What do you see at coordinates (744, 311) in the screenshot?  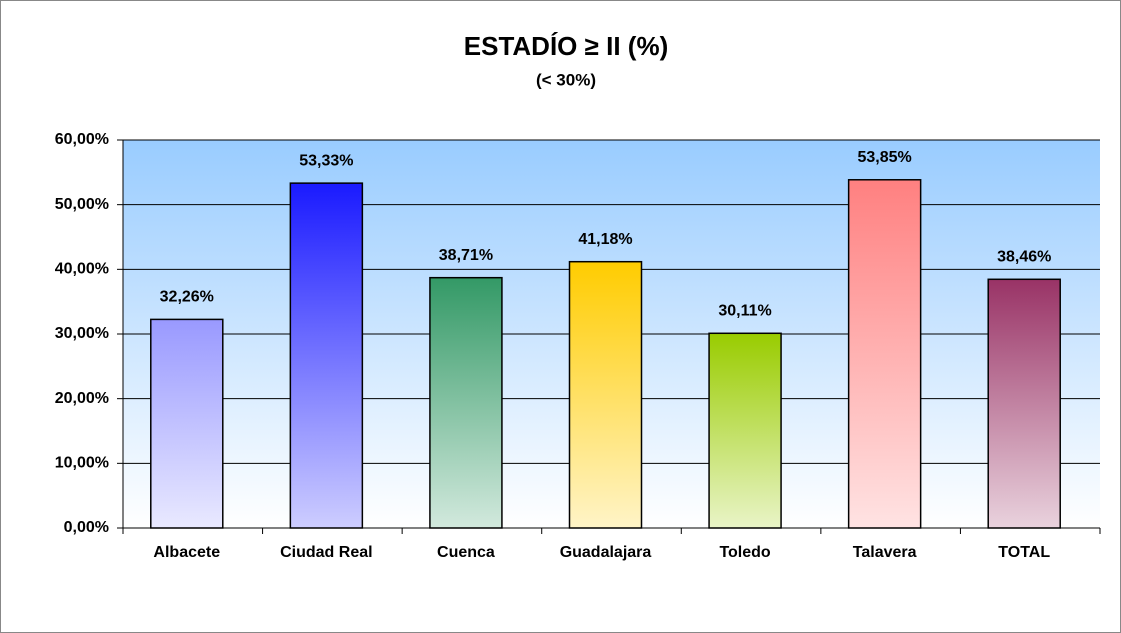 I see `data-label: 30,11%` at bounding box center [744, 311].